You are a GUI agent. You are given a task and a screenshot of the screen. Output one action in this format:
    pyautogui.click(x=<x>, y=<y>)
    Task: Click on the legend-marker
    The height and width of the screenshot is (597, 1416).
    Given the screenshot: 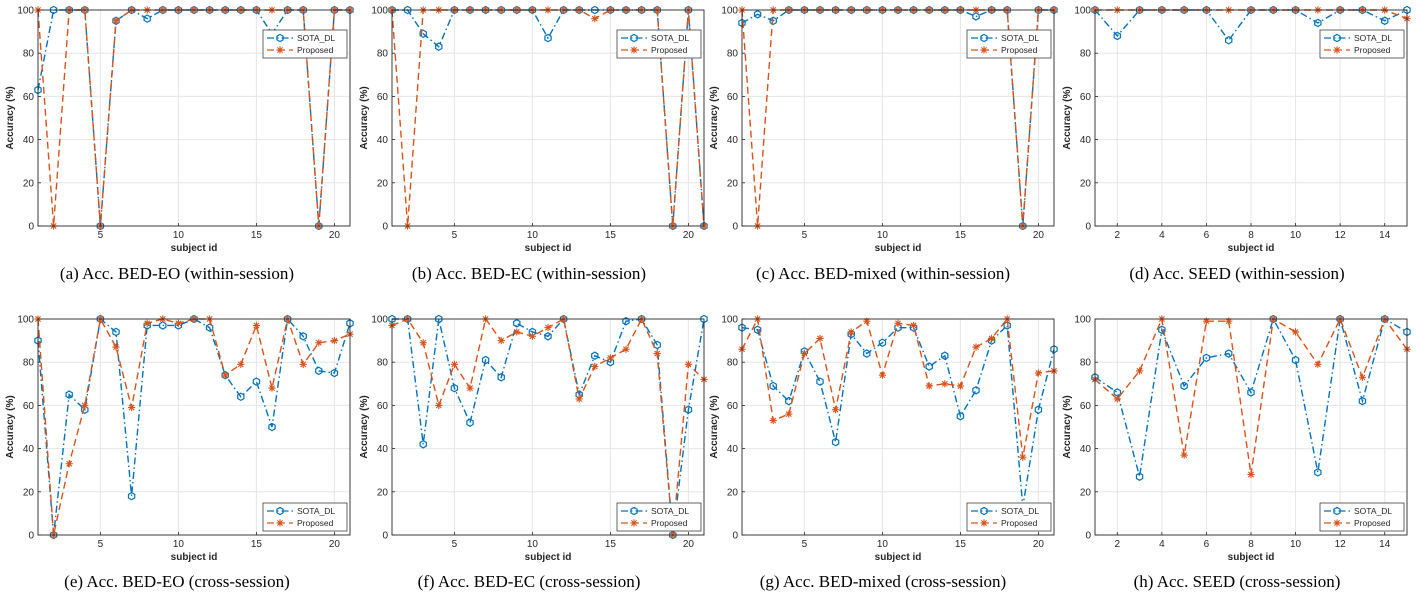 What is the action you would take?
    pyautogui.click(x=280, y=38)
    